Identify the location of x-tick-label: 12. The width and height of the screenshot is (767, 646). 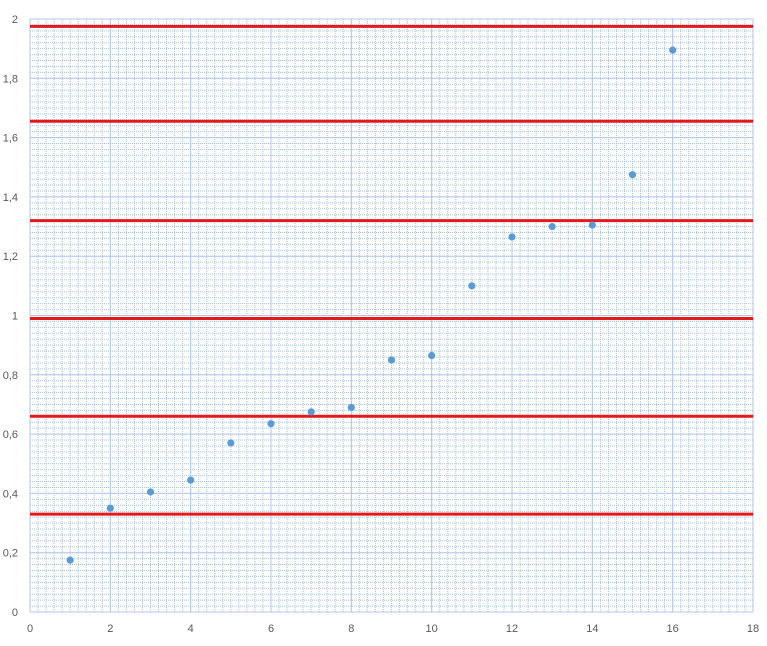
(512, 629).